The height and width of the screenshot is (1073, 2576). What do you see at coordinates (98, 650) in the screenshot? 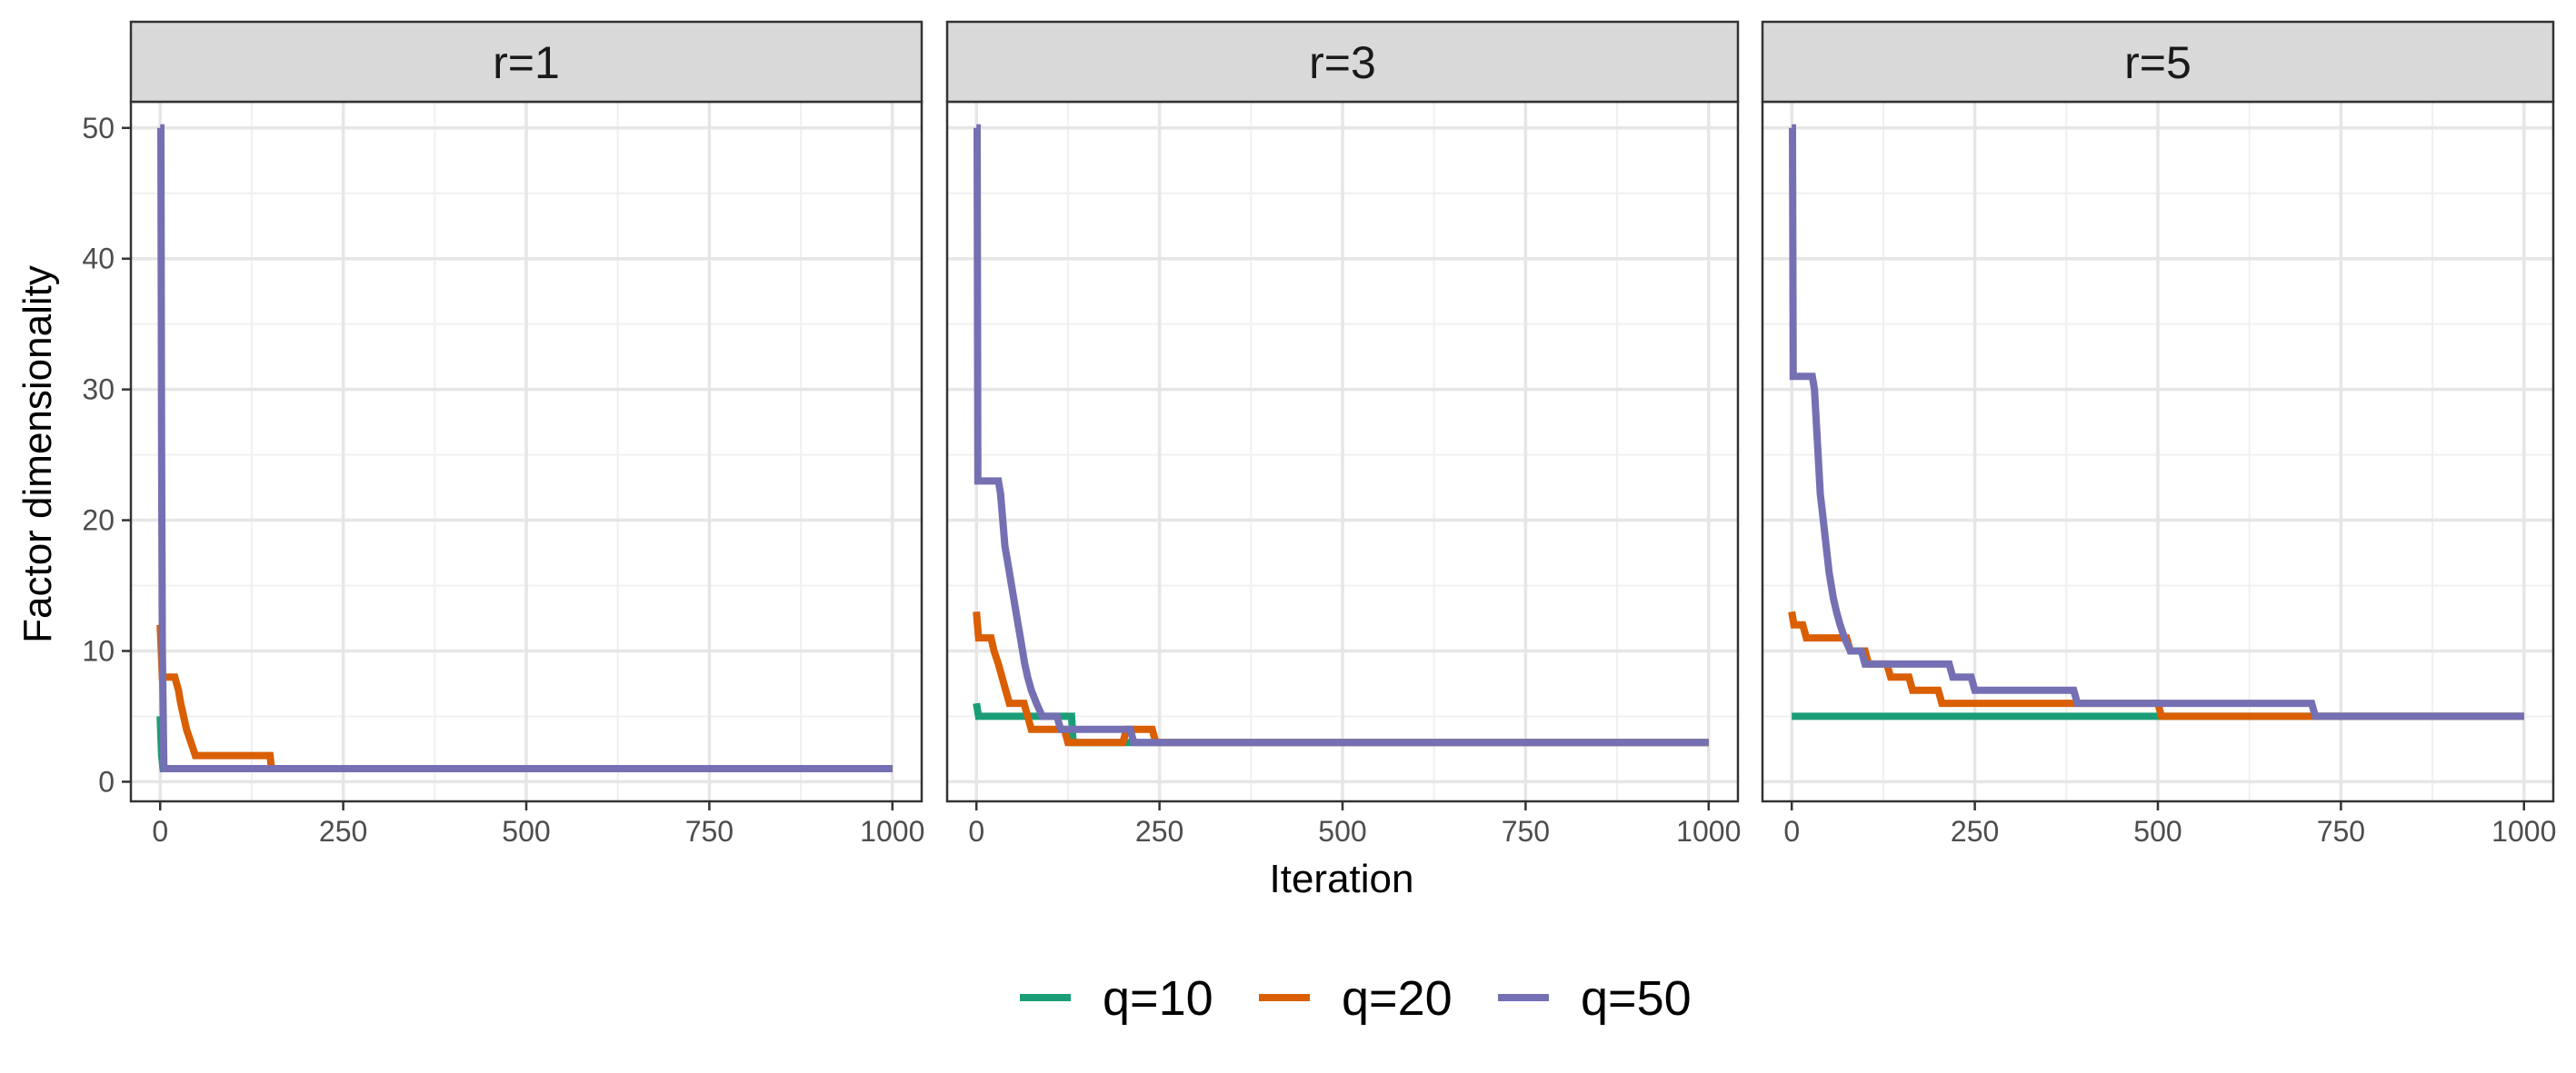
I see `y-tick-label: 10` at bounding box center [98, 650].